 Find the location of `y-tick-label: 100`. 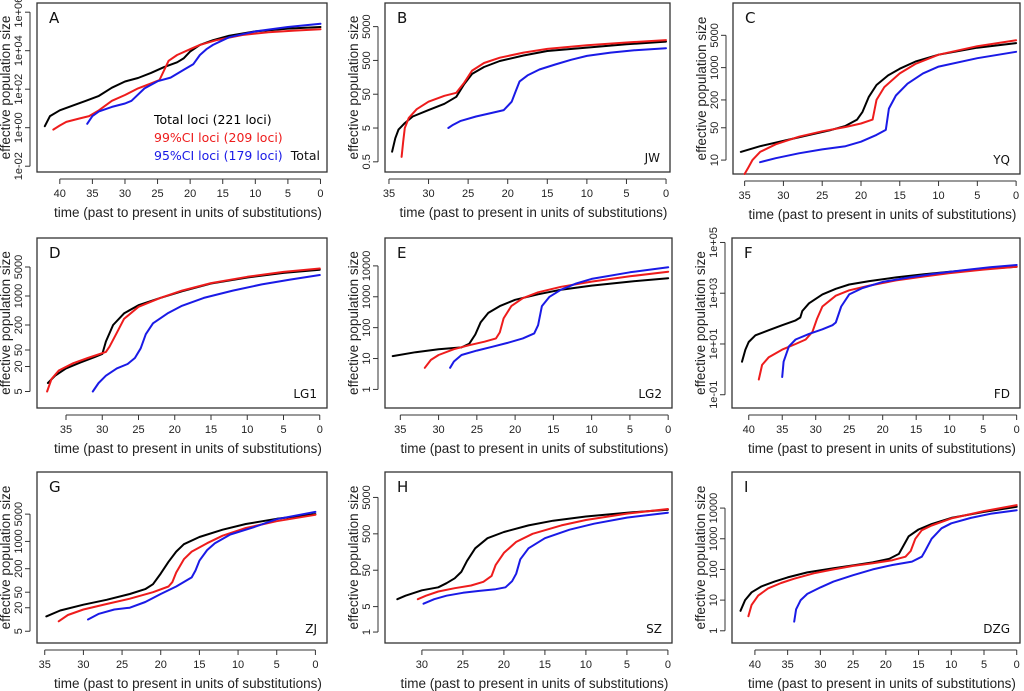

y-tick-label: 100 is located at coordinates (367, 327).